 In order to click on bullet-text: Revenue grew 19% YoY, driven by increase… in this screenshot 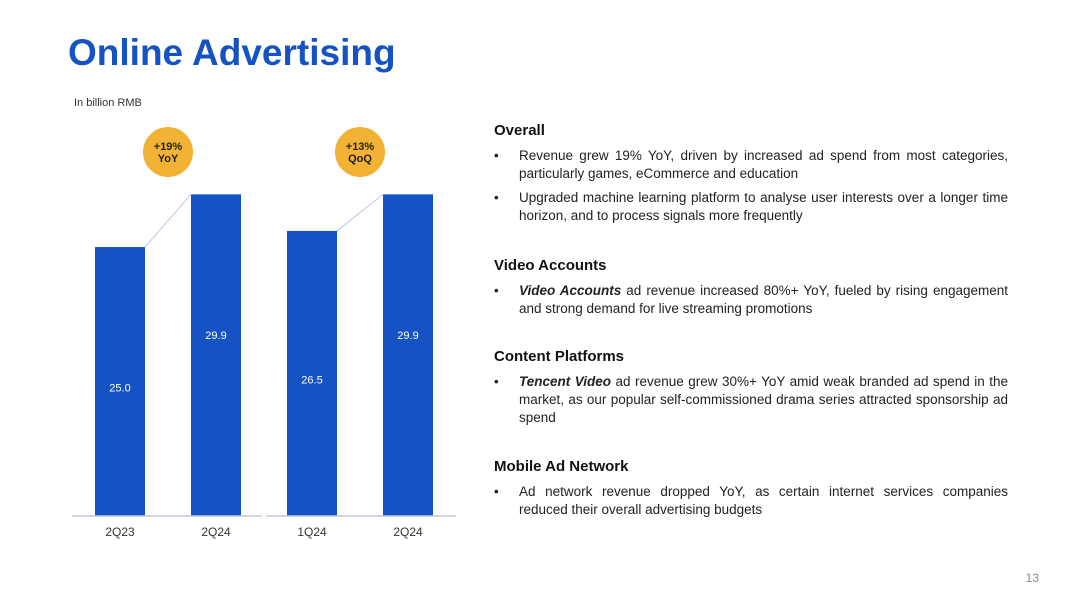, I will do `click(763, 164)`.